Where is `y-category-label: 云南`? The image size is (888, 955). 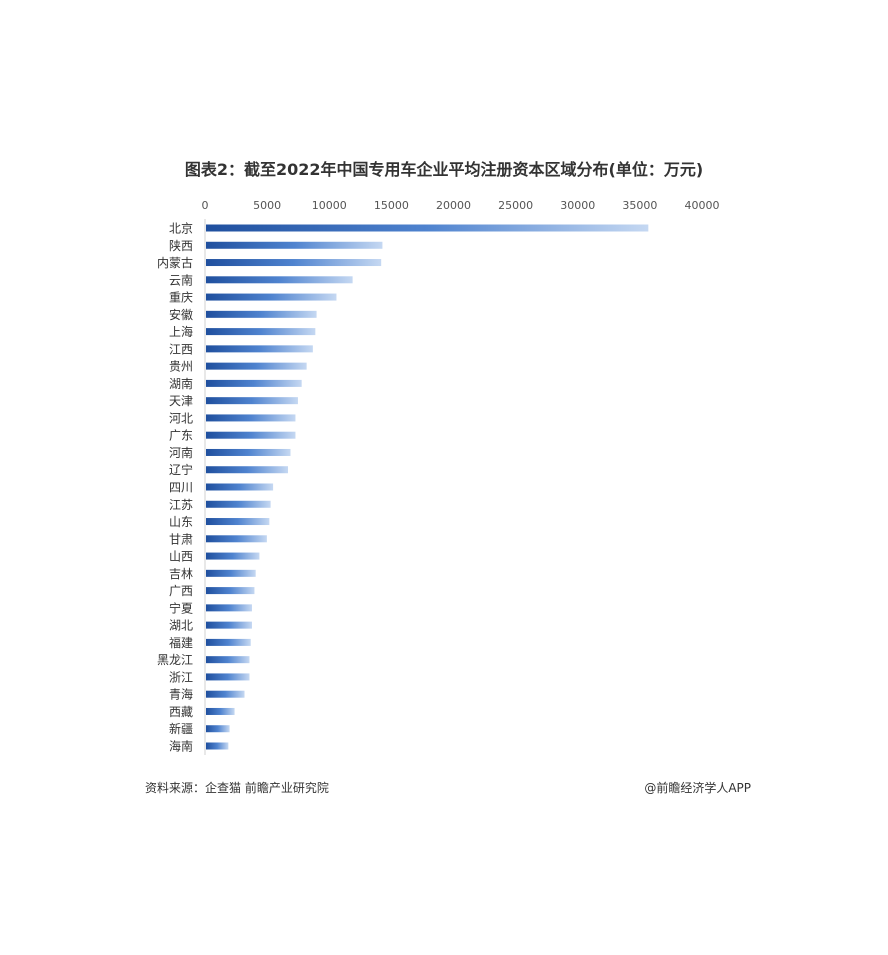
y-category-label: 云南 is located at coordinates (181, 279).